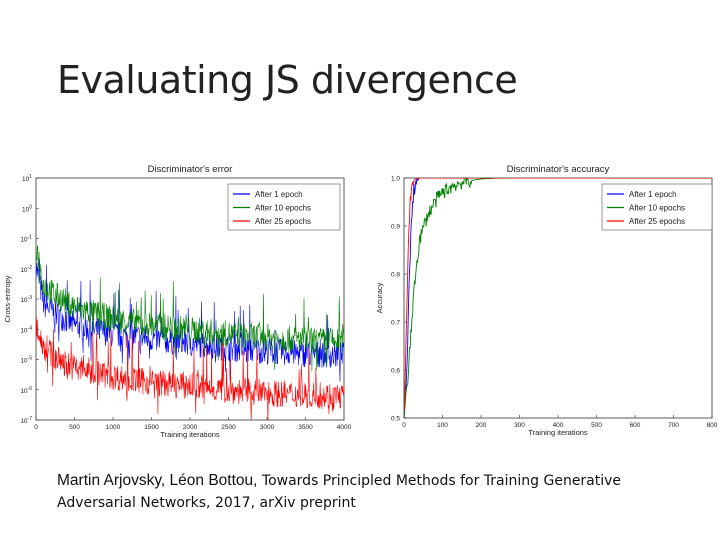 The height and width of the screenshot is (540, 720). Describe the element at coordinates (481, 425) in the screenshot. I see `x-tick-label: 200` at that location.